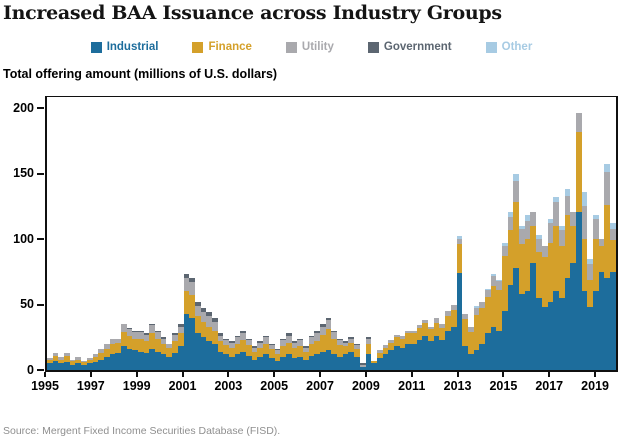 The image size is (623, 448). I want to click on legend-swatch-icon, so click(373, 47).